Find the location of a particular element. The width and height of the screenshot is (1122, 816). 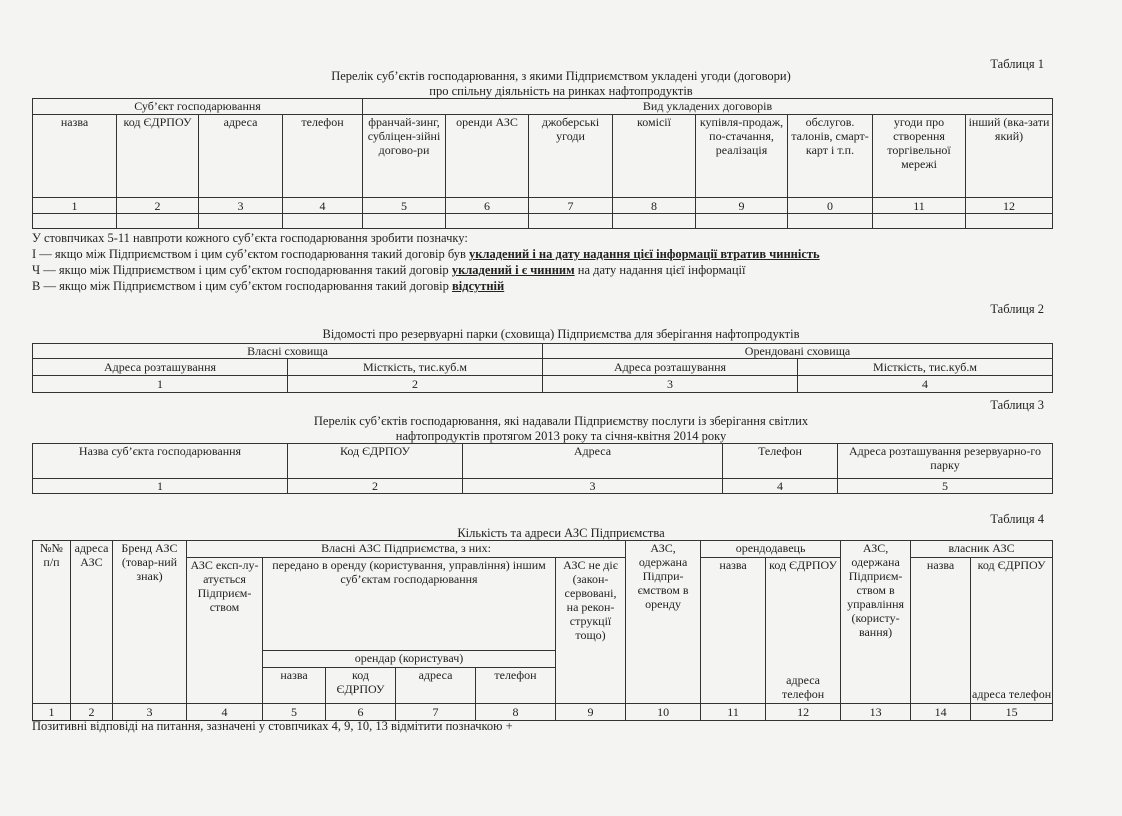

column-number: 8 is located at coordinates (654, 205).